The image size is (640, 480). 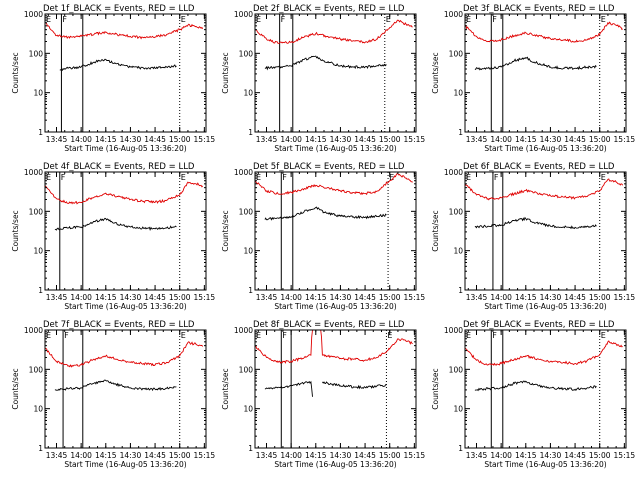 What do you see at coordinates (119, 167) in the screenshot?
I see `panel-title: Det 4f_BLACK = Events, RED = LLD` at bounding box center [119, 167].